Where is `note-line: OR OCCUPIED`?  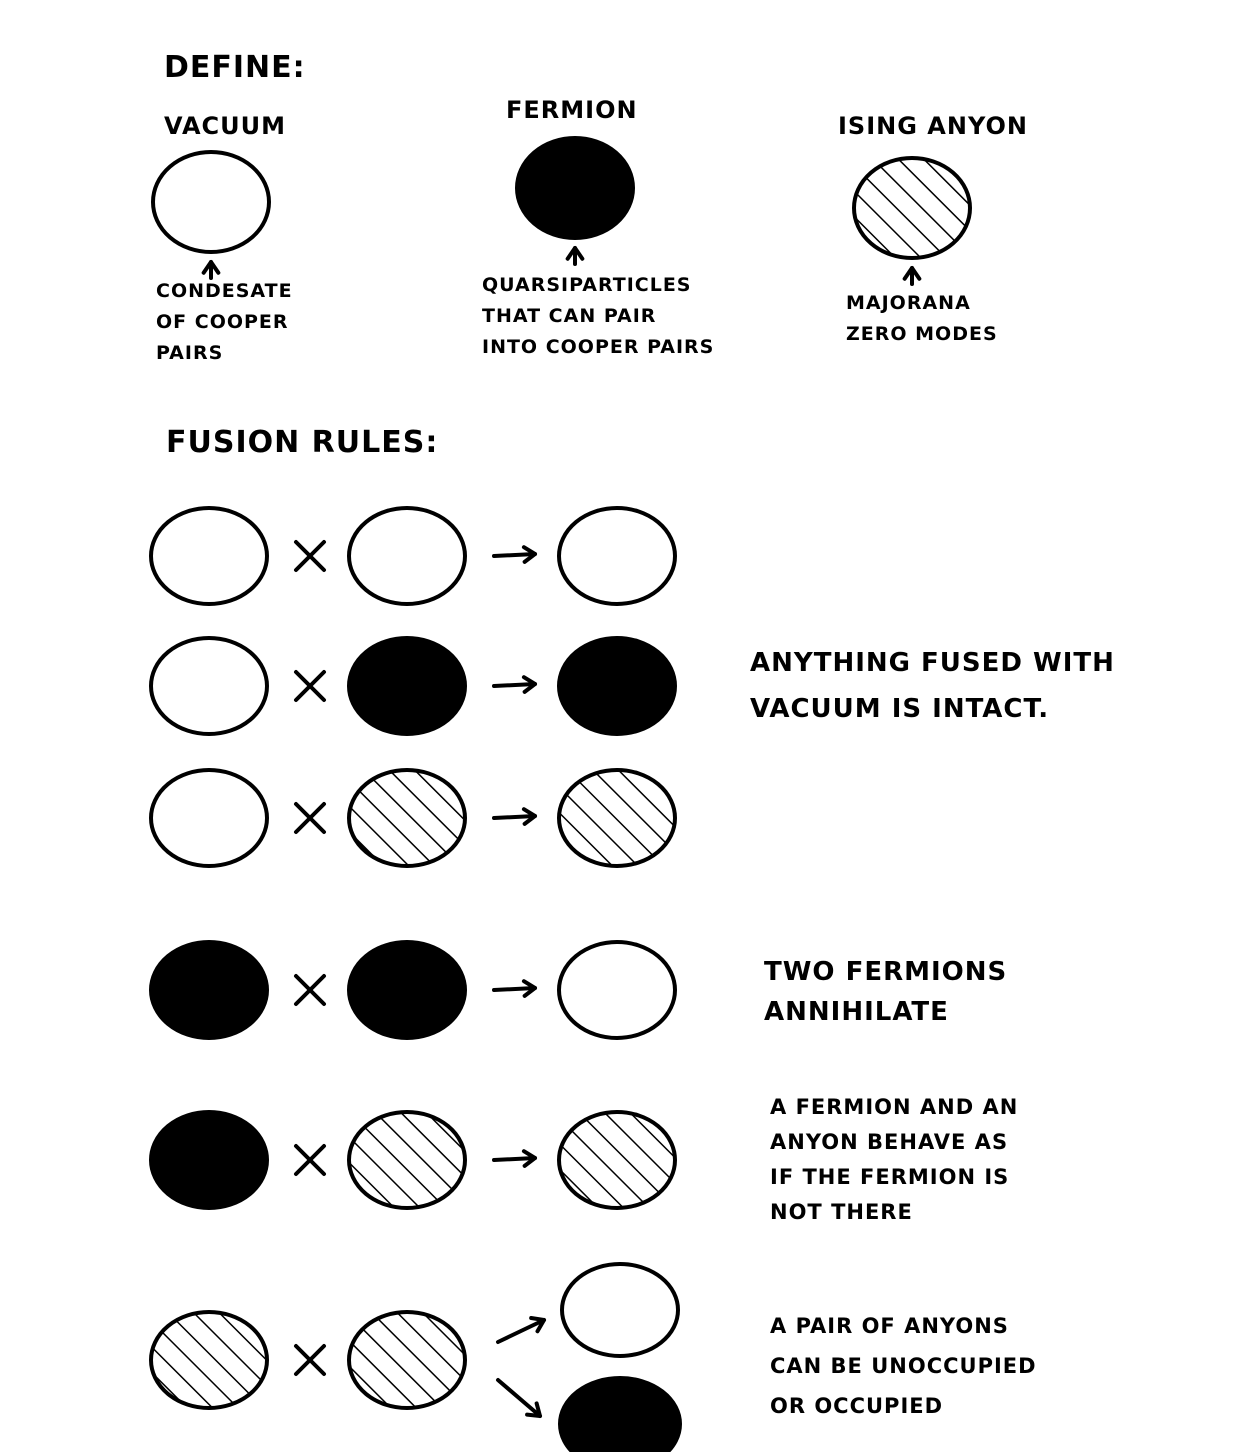 note-line: OR OCCUPIED is located at coordinates (857, 1406).